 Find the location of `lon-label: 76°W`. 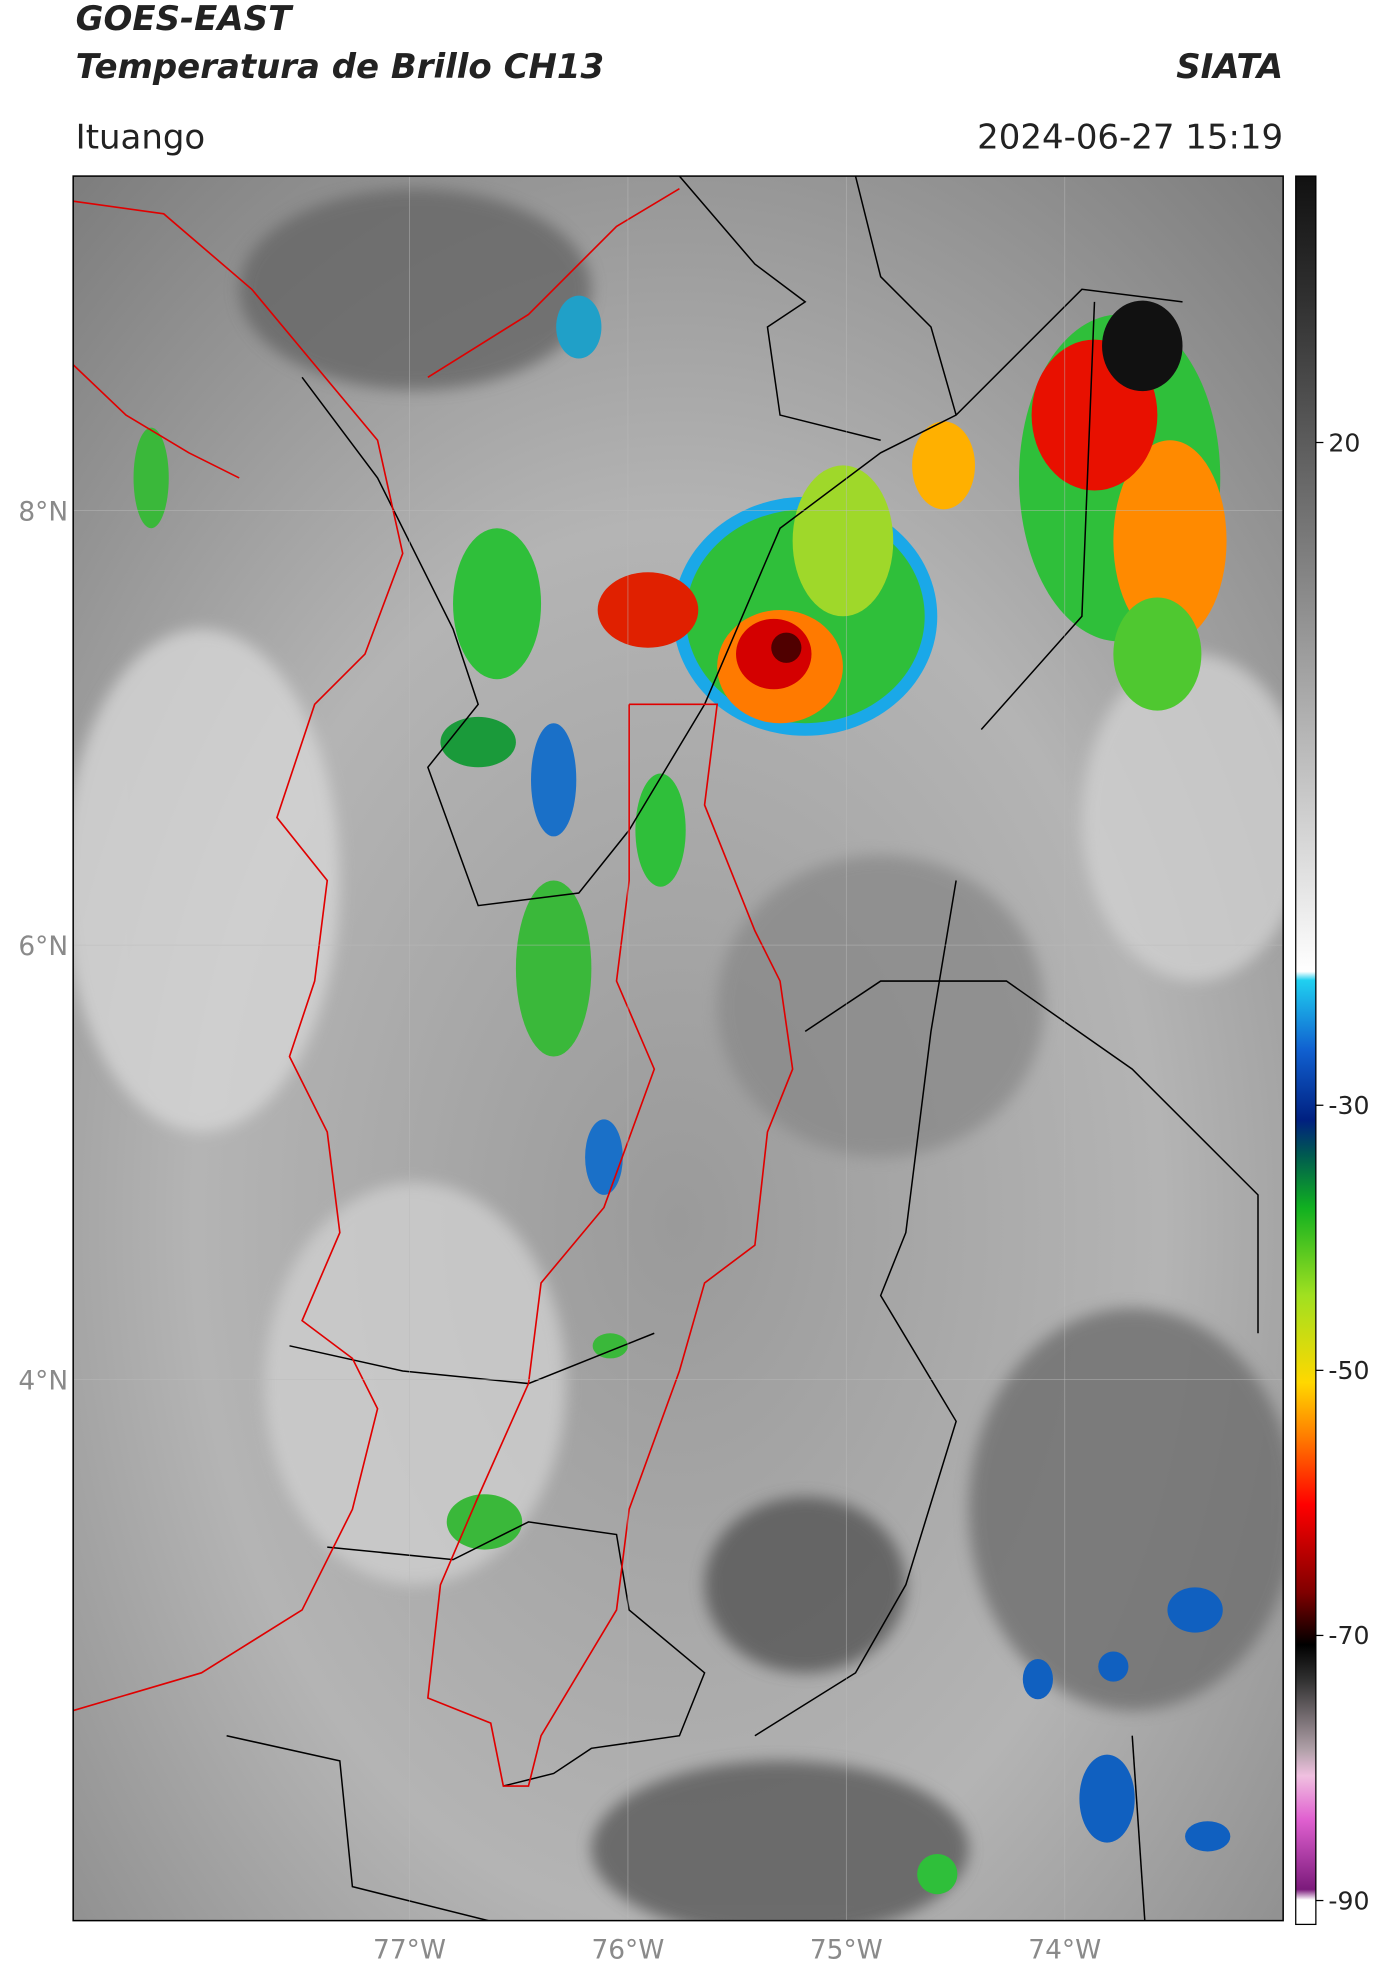

lon-label: 76°W is located at coordinates (627, 1949).